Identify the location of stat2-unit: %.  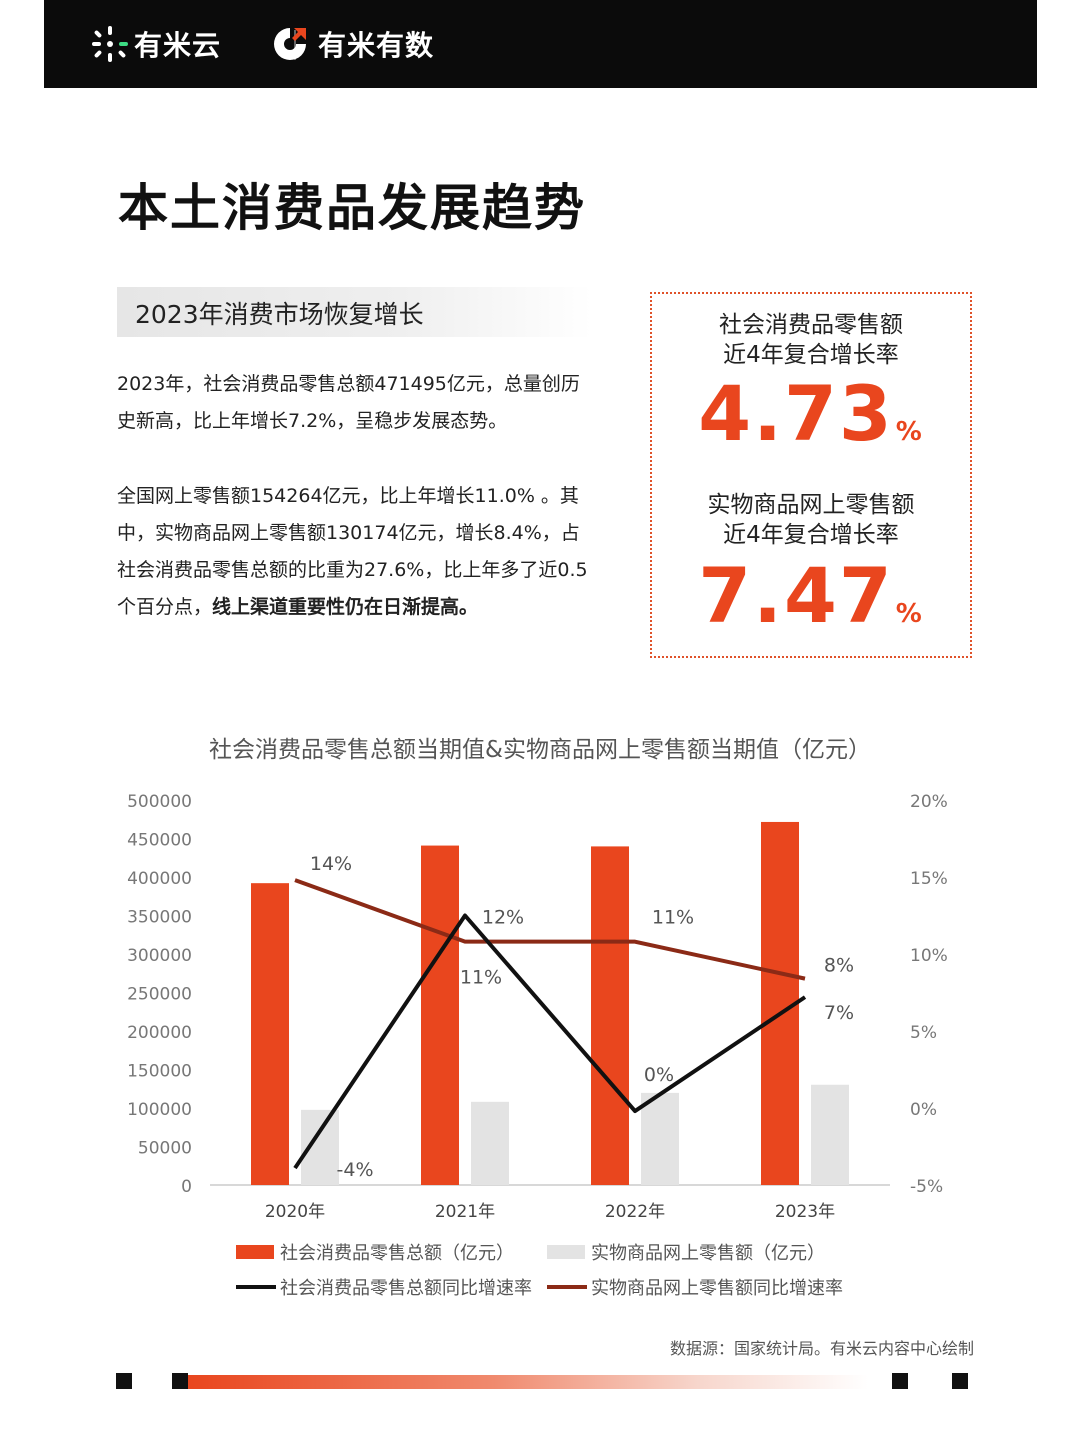
(909, 614).